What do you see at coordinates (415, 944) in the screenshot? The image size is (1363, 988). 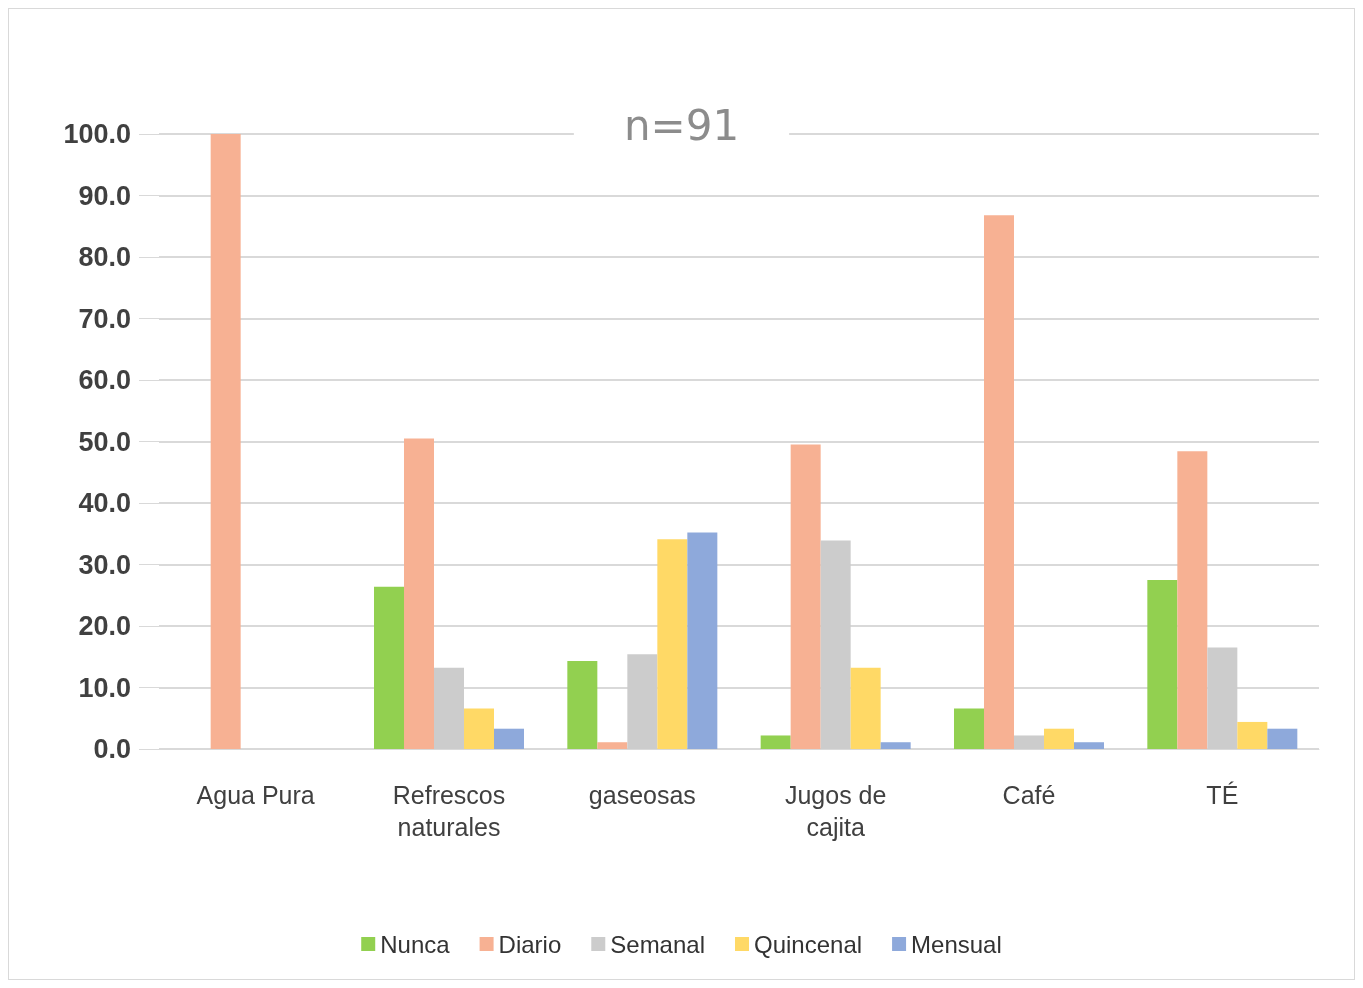 I see `legend-label: Nunca` at bounding box center [415, 944].